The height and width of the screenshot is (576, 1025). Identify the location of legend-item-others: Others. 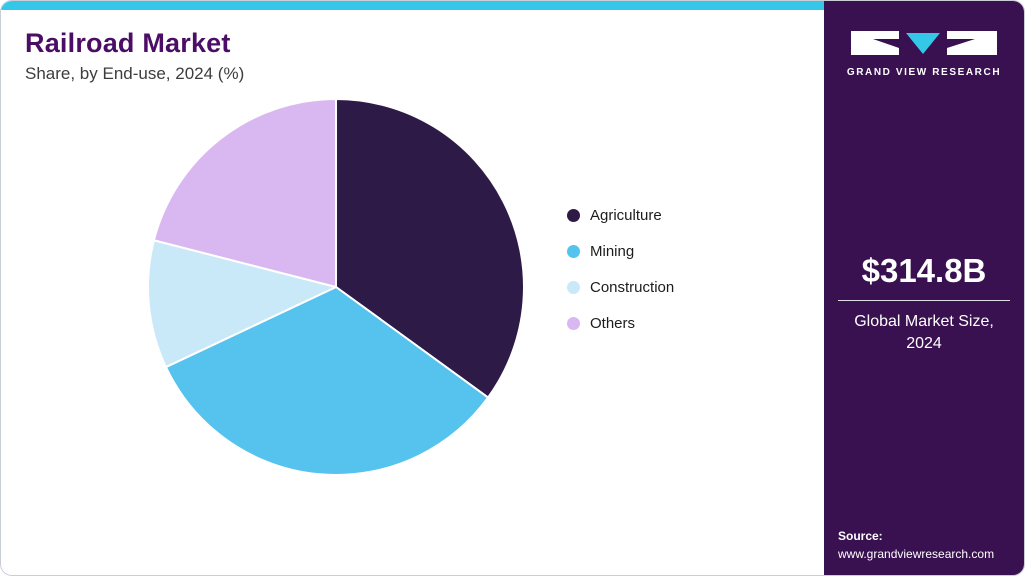
(620, 323).